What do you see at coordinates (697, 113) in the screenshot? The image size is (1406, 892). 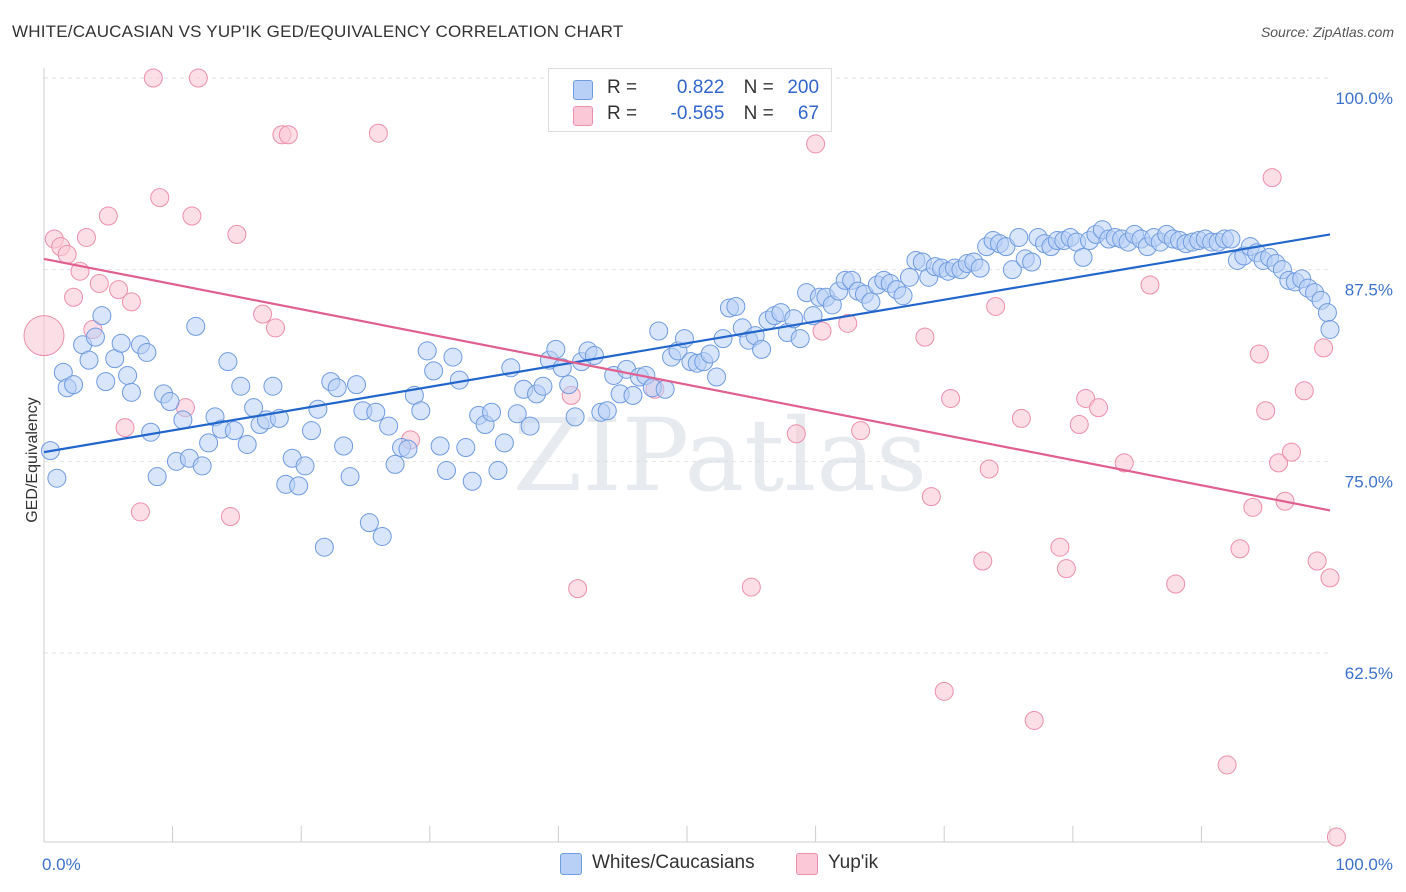 I see `legend-r-value: -0.565` at bounding box center [697, 113].